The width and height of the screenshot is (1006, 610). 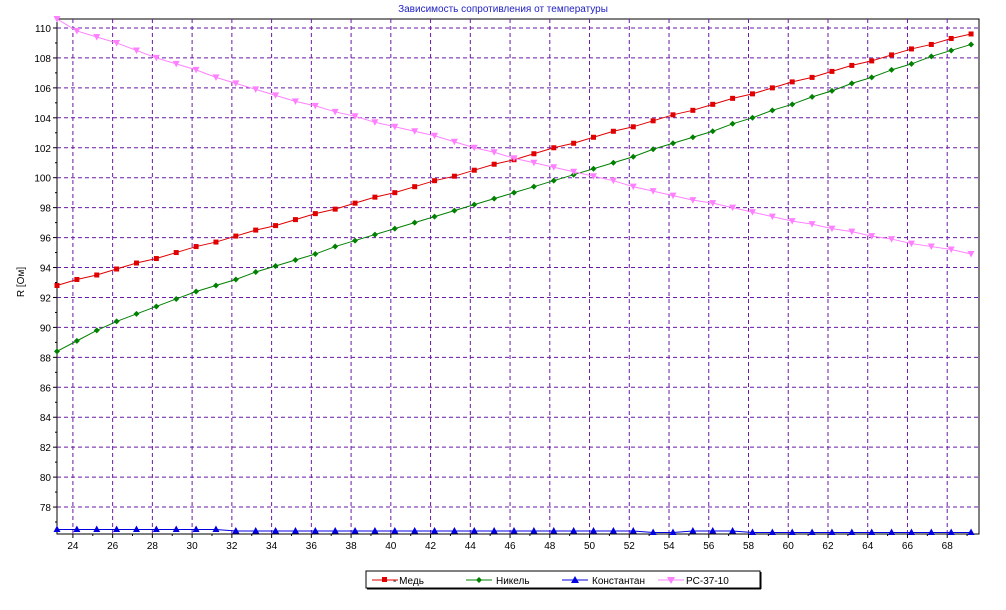 I want to click on x-tick-label: 32, so click(x=232, y=546).